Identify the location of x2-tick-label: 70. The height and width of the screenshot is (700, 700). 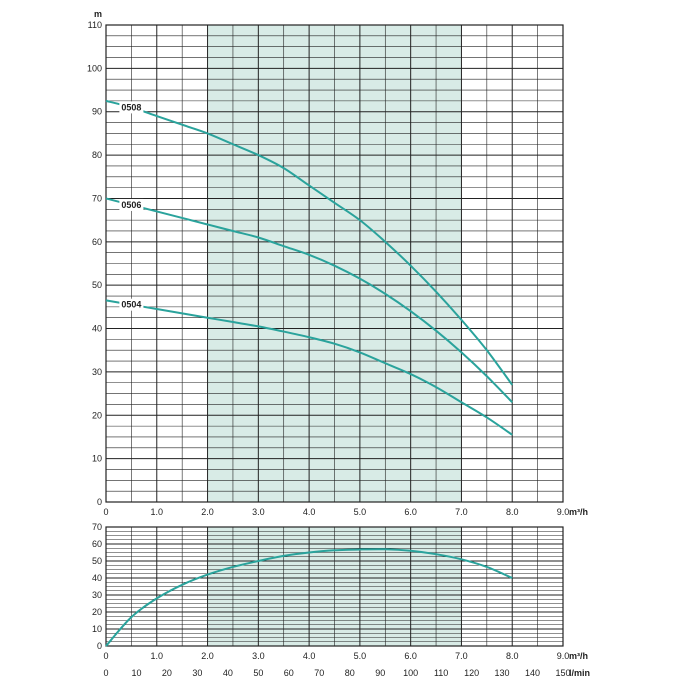
(319, 673).